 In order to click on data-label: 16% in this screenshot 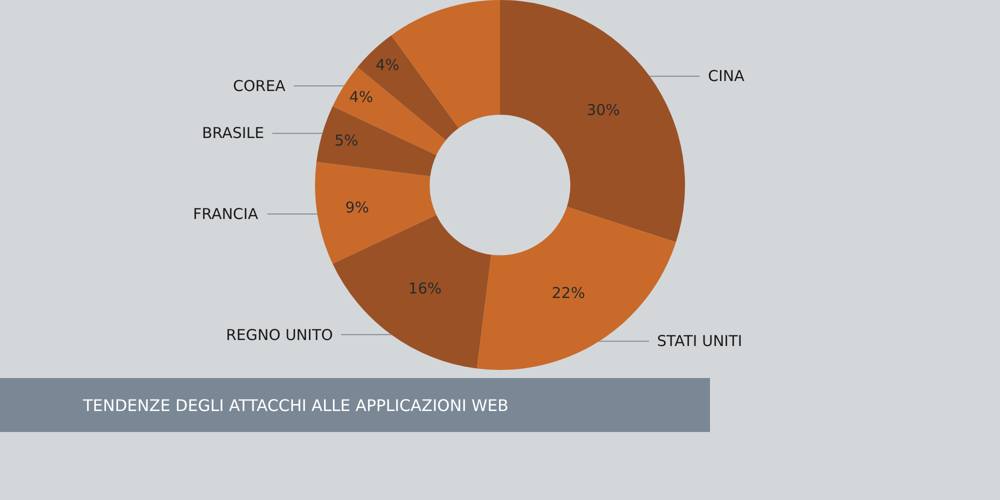, I will do `click(425, 288)`.